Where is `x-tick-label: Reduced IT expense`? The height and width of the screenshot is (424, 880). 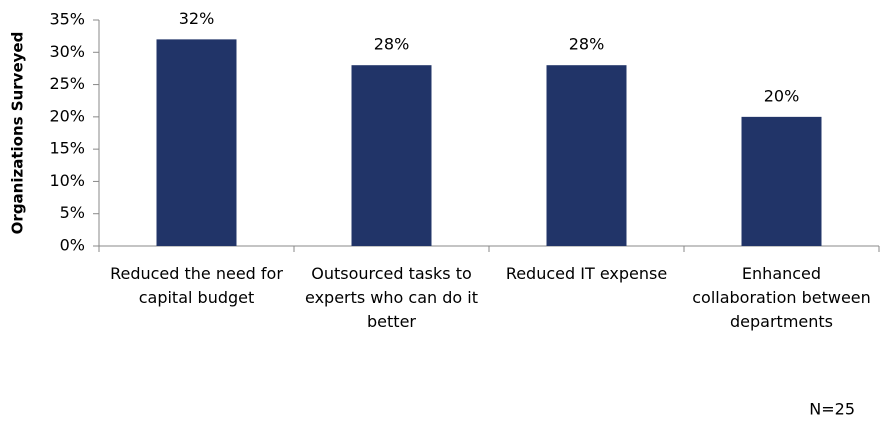
x-tick-label: Reduced IT expense is located at coordinates (586, 273).